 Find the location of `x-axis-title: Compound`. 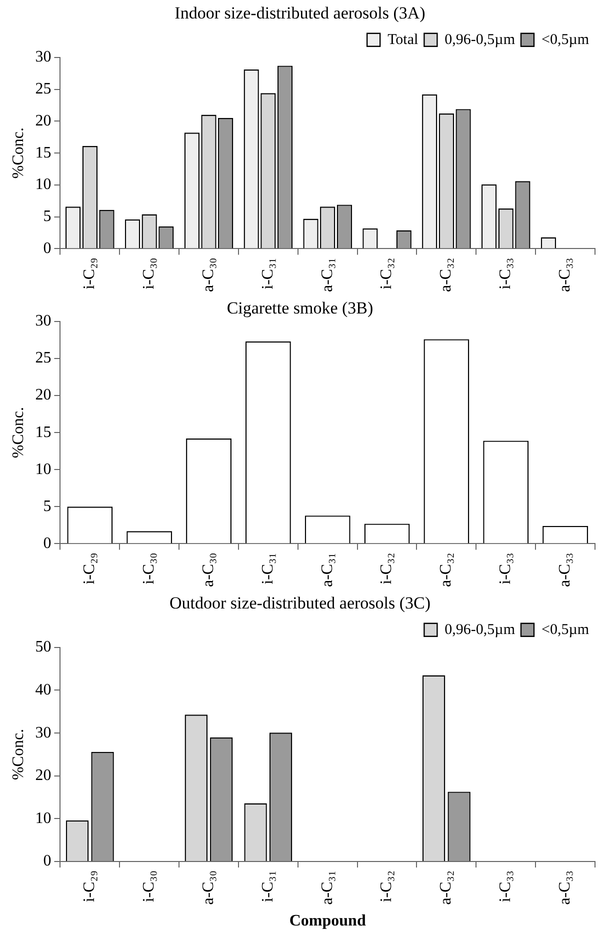

x-axis-title: Compound is located at coordinates (327, 921).